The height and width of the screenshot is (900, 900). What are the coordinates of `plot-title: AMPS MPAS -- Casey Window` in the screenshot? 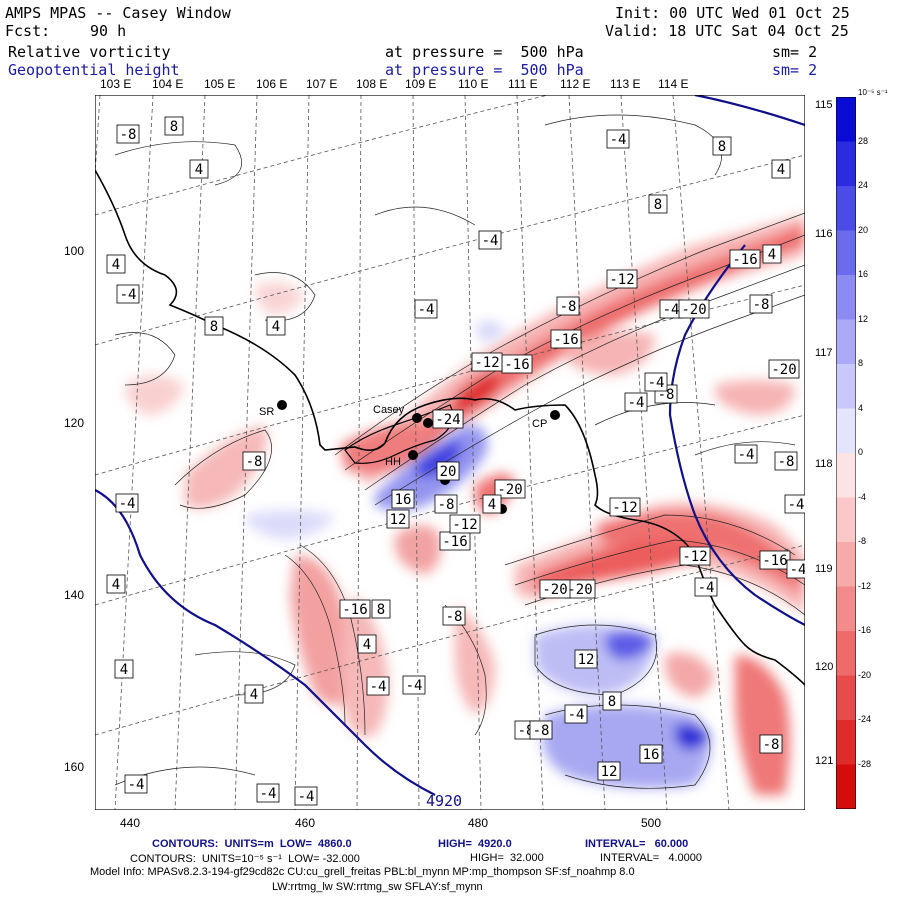 It's located at (118, 13).